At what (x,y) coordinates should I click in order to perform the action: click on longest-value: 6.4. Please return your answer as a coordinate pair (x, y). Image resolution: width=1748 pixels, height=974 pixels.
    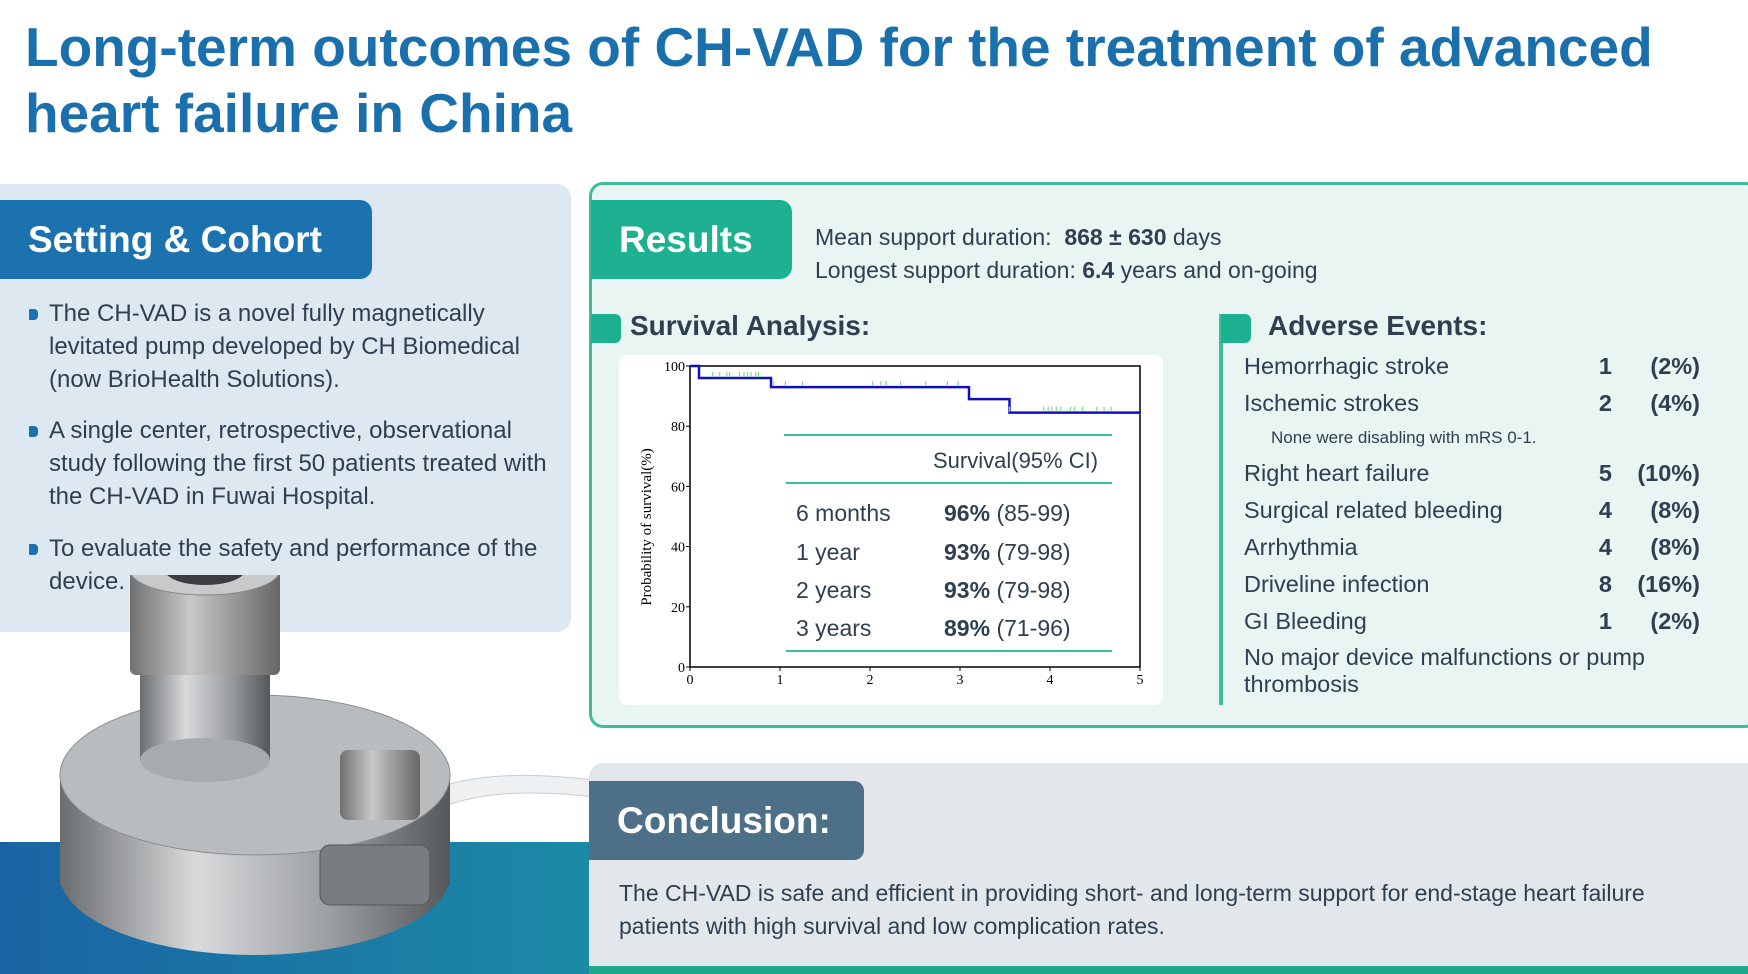
    Looking at the image, I should click on (1098, 270).